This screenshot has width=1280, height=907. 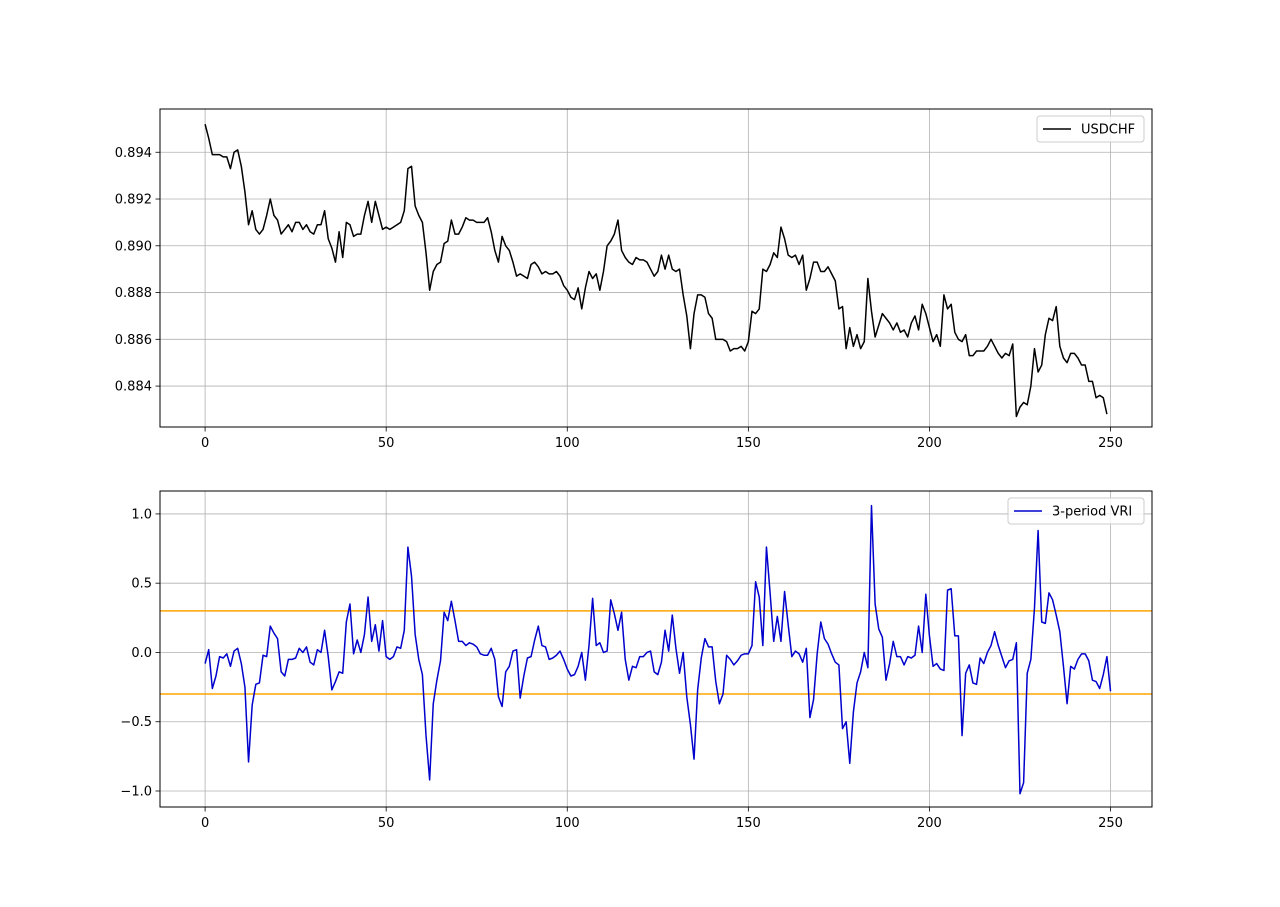 I want to click on vri-legend-box, so click(x=1076, y=511).